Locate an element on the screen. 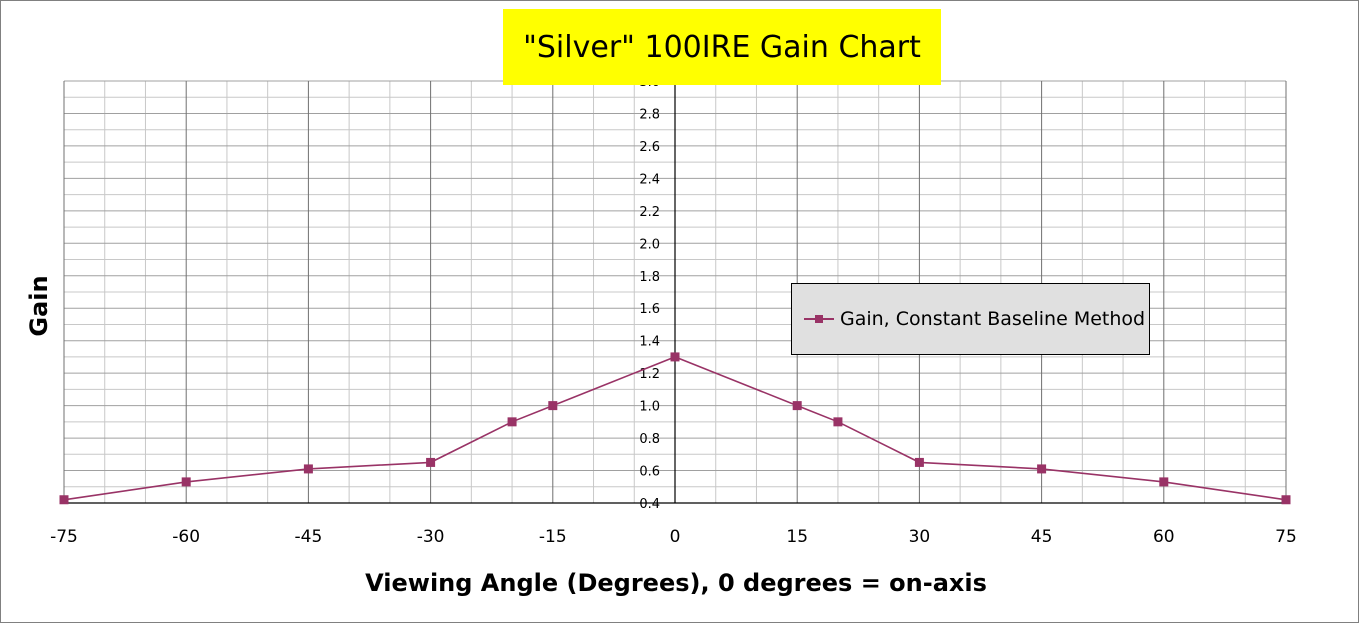  legend: Gain, Constant Baseline Method is located at coordinates (970, 319).